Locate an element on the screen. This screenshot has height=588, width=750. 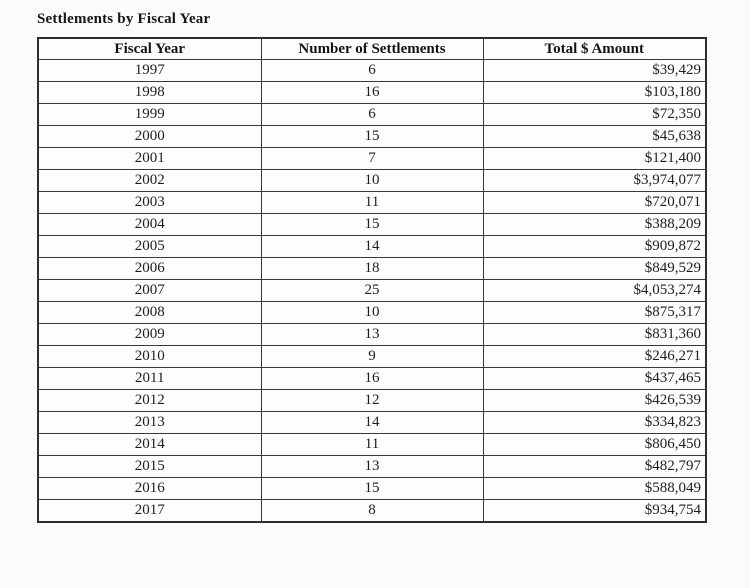
settlement-count-cell: 18 is located at coordinates (372, 268).